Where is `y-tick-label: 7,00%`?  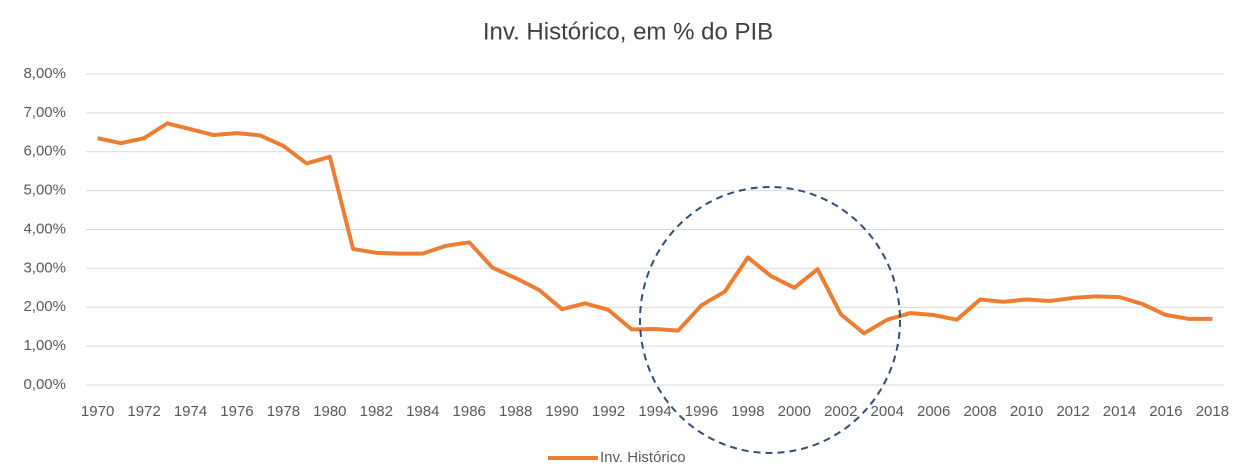 y-tick-label: 7,00% is located at coordinates (44, 112).